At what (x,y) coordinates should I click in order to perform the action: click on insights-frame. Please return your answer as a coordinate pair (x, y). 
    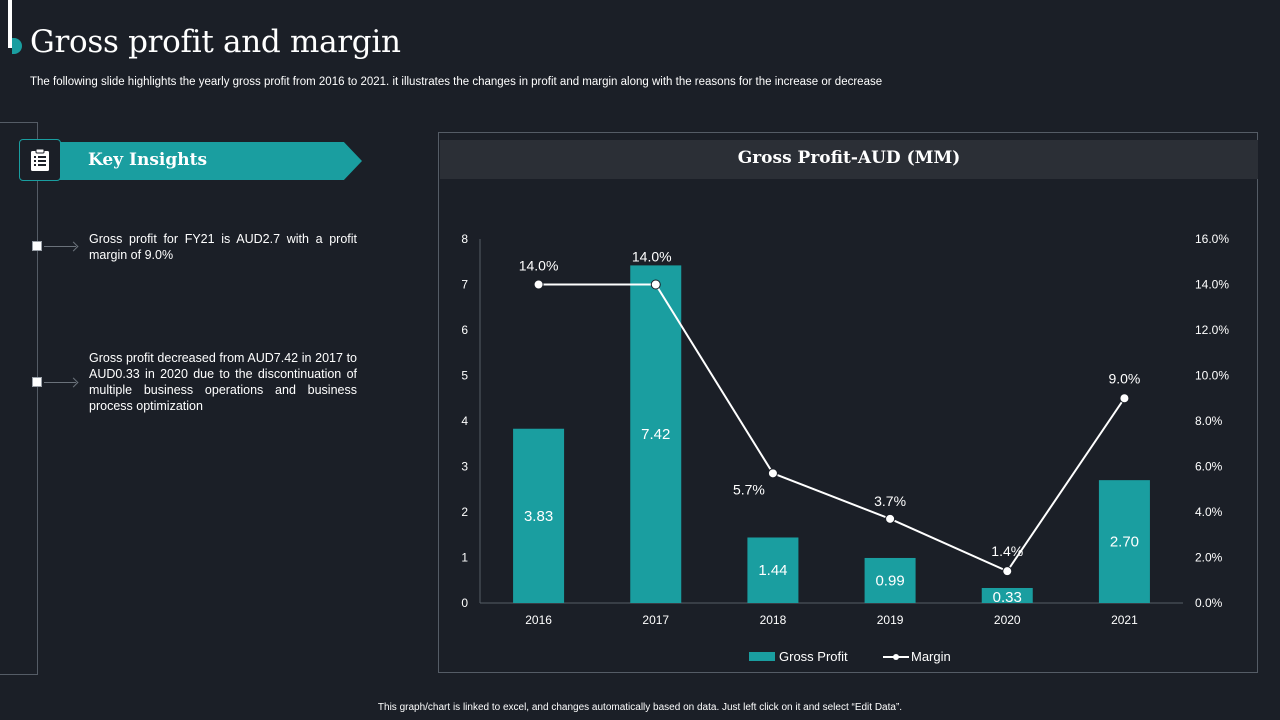
    Looking at the image, I should click on (19, 398).